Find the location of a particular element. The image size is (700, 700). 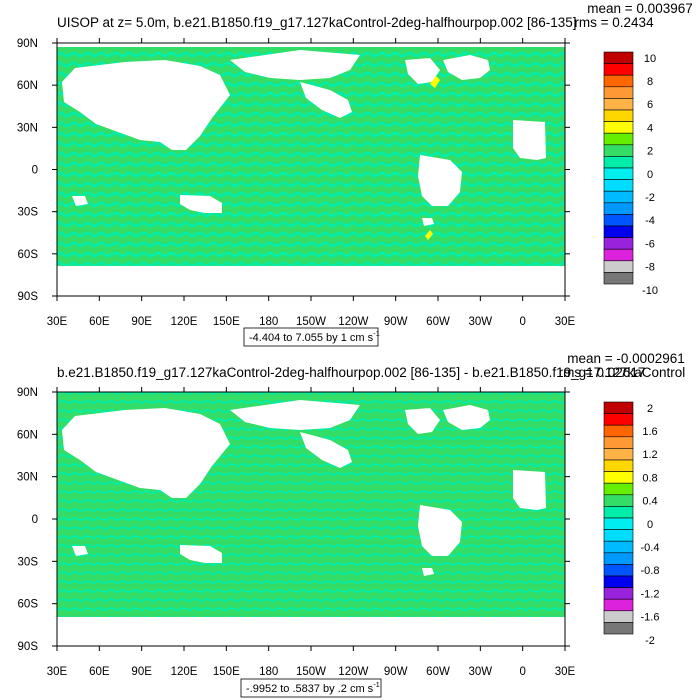

x-tick-label: 150E is located at coordinates (226, 322).